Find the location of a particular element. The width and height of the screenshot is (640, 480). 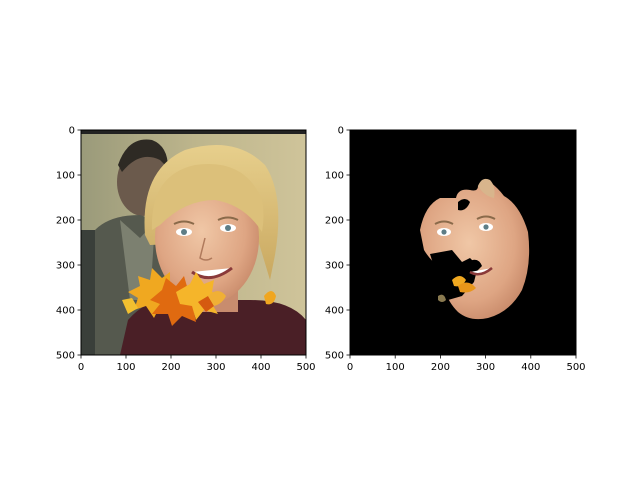

left-x-tick-label: 100 is located at coordinates (125, 367).